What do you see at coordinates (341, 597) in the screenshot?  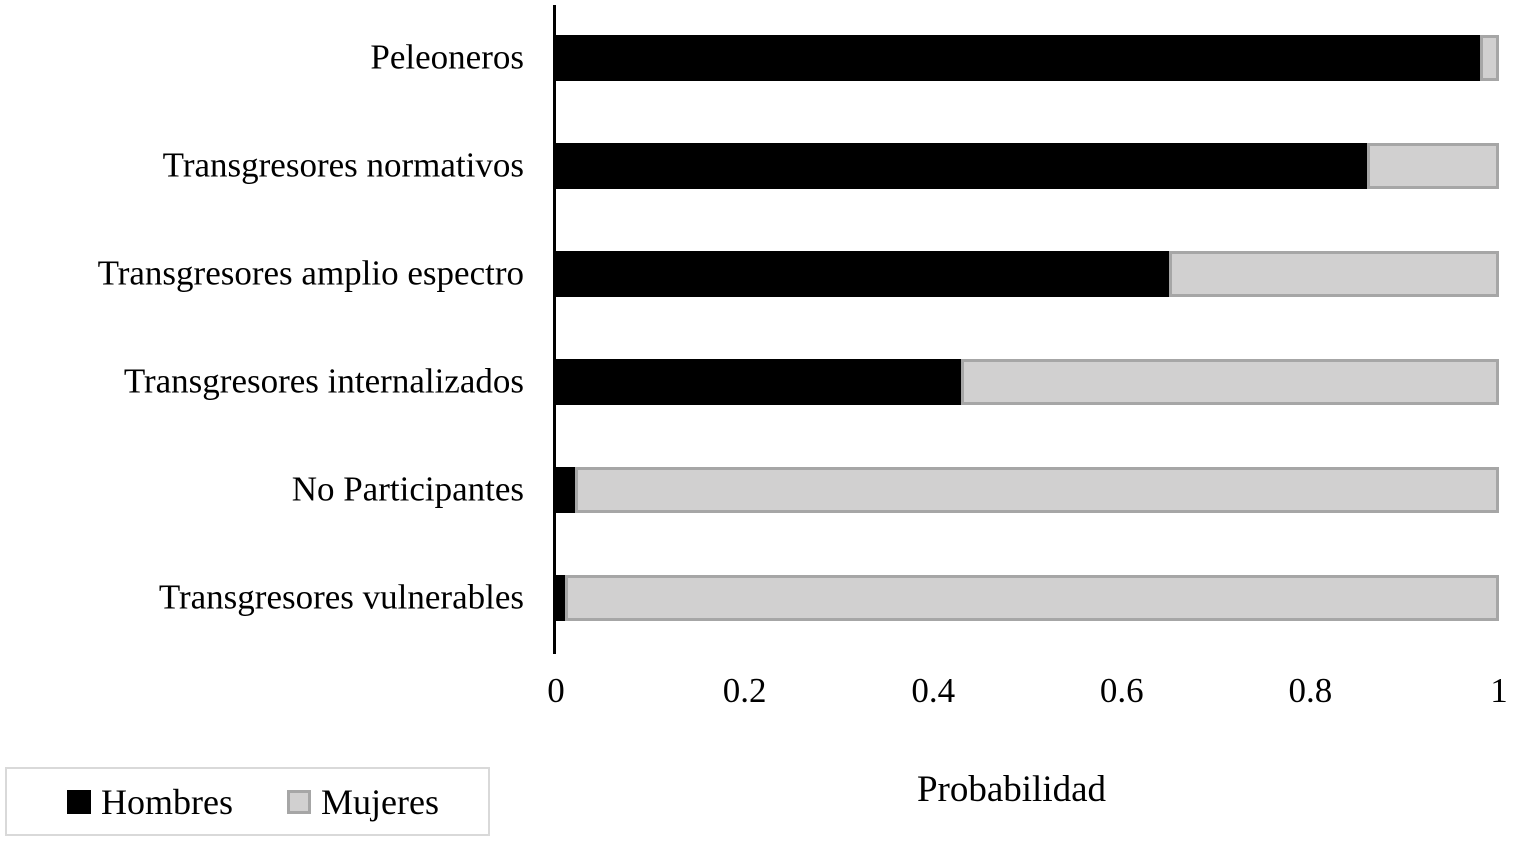 I see `category-label: Transgresores vulnerables` at bounding box center [341, 597].